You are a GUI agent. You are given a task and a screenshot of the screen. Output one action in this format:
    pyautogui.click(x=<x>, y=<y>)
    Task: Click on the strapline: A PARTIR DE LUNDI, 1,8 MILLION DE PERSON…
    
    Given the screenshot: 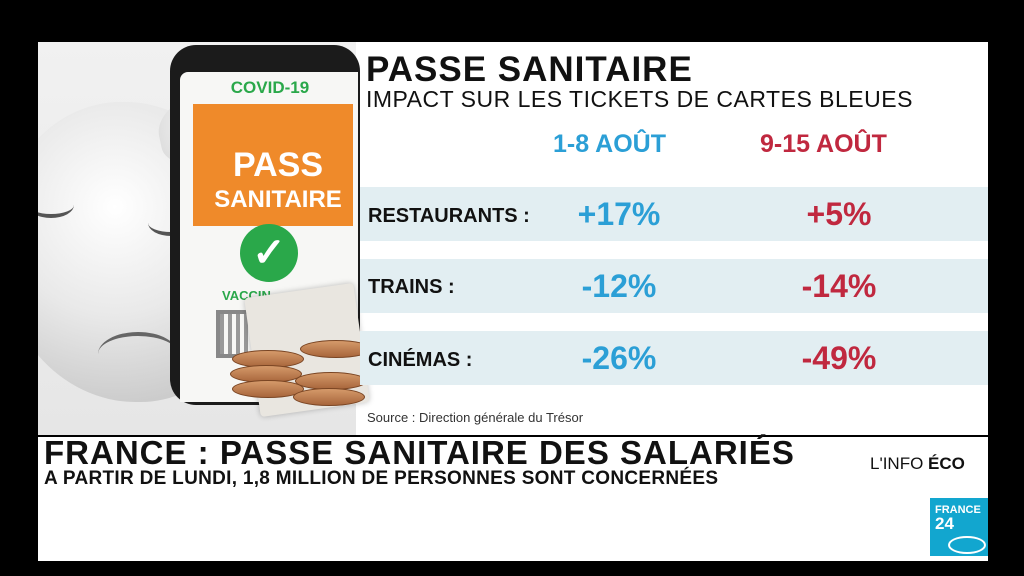 What is the action you would take?
    pyautogui.click(x=381, y=478)
    